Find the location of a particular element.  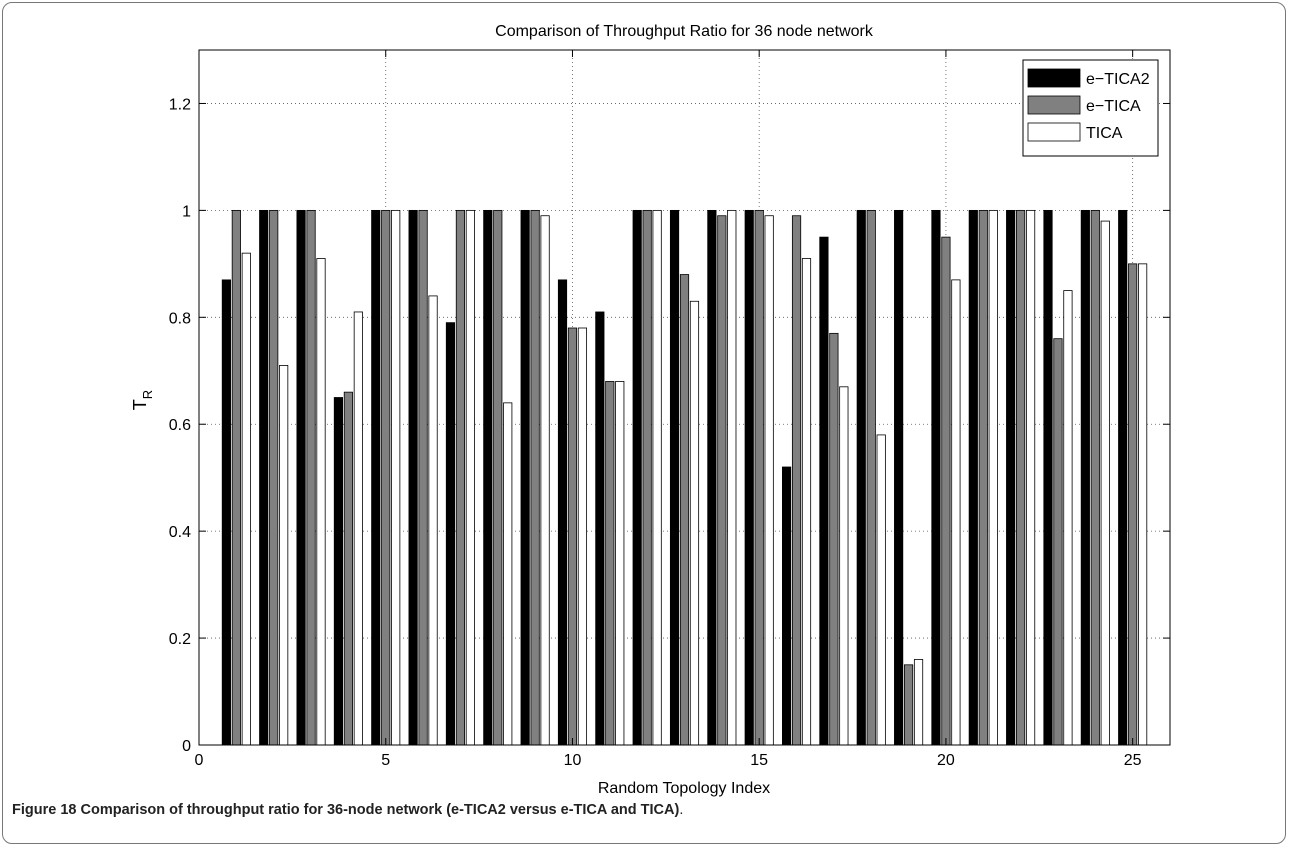

x-tick-label: 15 is located at coordinates (759, 760).